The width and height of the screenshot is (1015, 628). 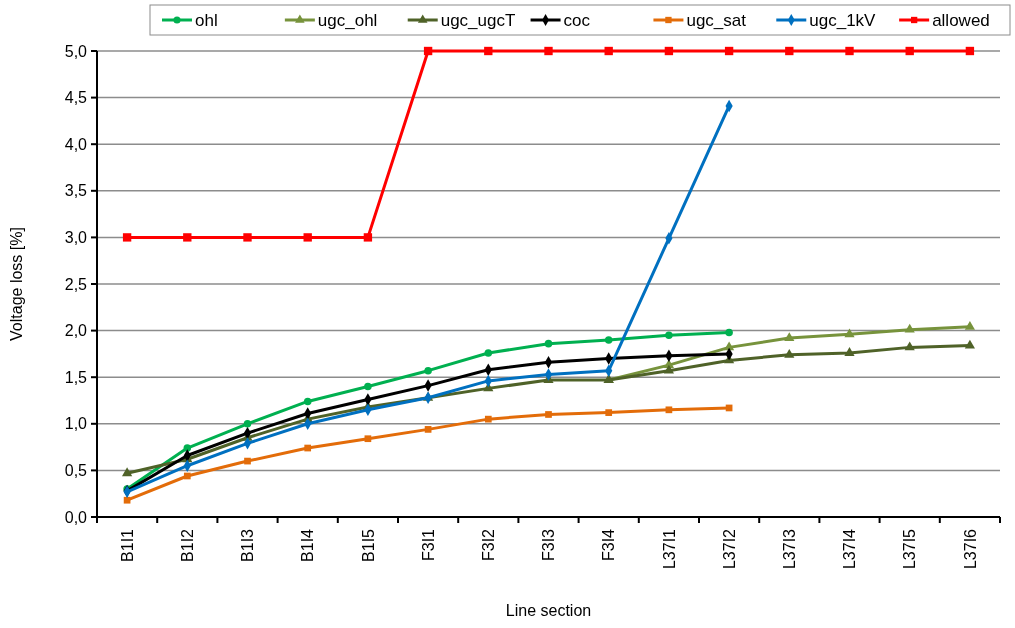 I want to click on legend-label: ugc_ugcT, so click(x=478, y=20).